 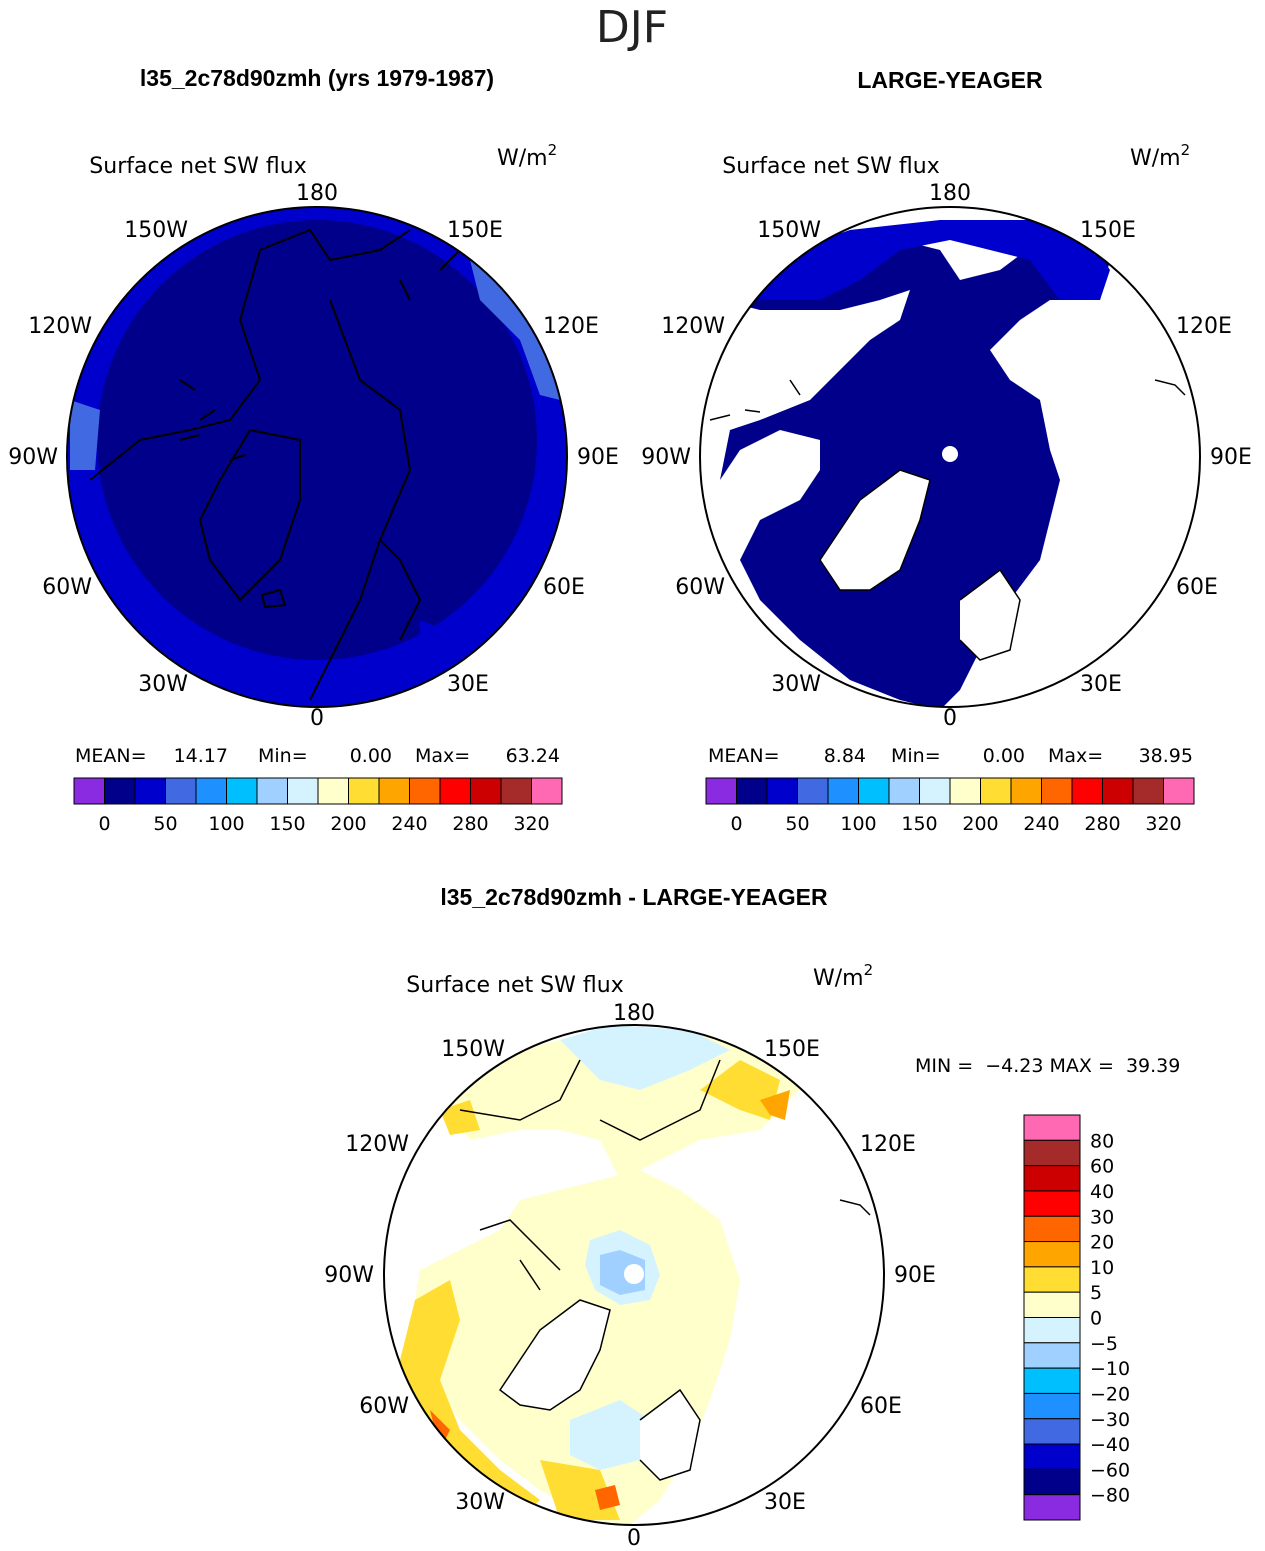 What do you see at coordinates (1102, 1141) in the screenshot?
I see `colorbar-label: 80` at bounding box center [1102, 1141].